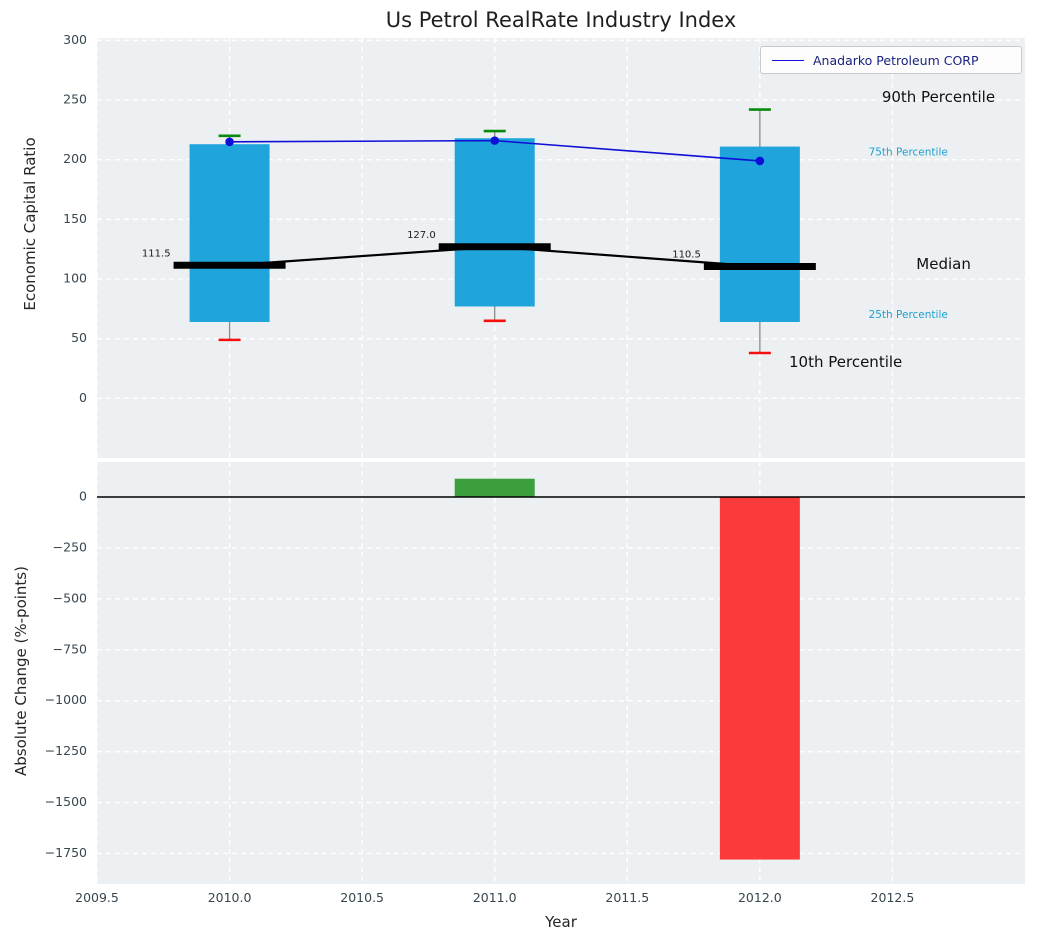 The width and height of the screenshot is (1039, 942). What do you see at coordinates (759, 678) in the screenshot?
I see `change-bar-2012` at bounding box center [759, 678].